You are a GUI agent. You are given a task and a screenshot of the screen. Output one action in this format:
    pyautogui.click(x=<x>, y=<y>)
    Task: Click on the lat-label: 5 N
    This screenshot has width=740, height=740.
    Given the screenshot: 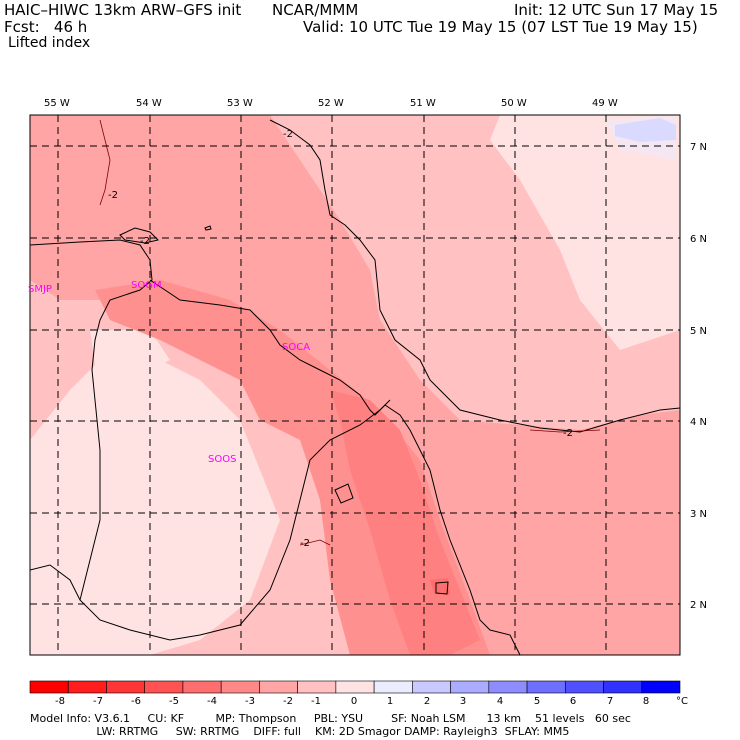 What is the action you would take?
    pyautogui.click(x=698, y=331)
    